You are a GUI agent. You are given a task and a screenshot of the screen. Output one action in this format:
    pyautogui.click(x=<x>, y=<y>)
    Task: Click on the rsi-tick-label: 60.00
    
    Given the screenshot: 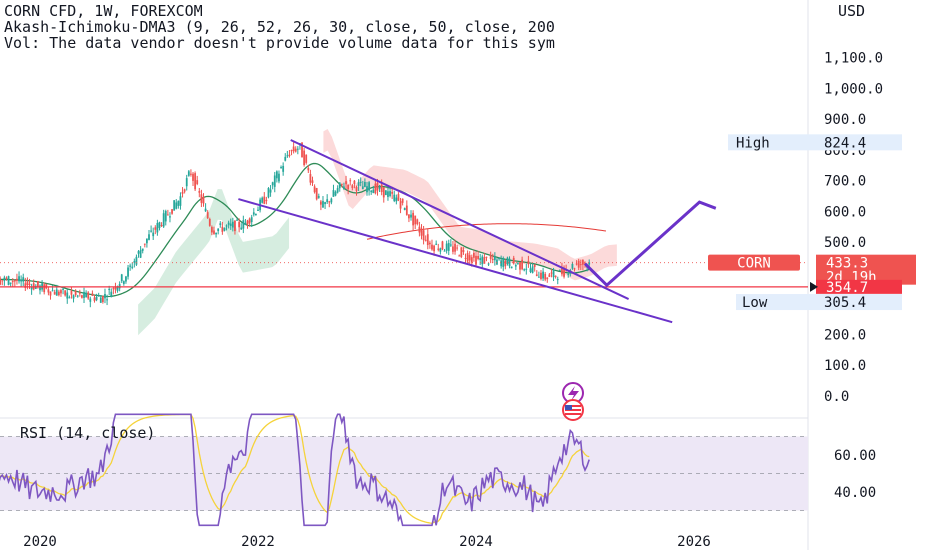 What is the action you would take?
    pyautogui.click(x=855, y=456)
    